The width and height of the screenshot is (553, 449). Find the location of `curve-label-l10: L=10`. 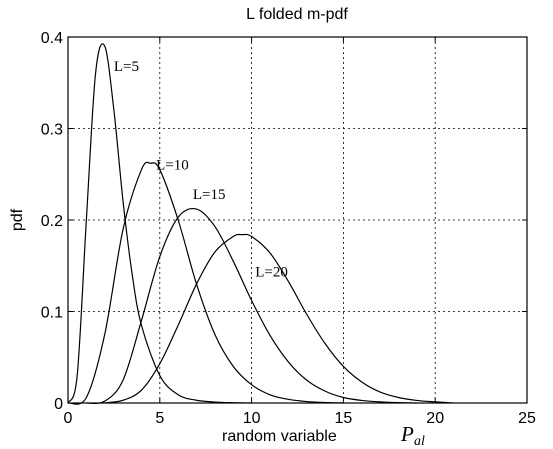

curve-label-l10: L=10 is located at coordinates (172, 166).